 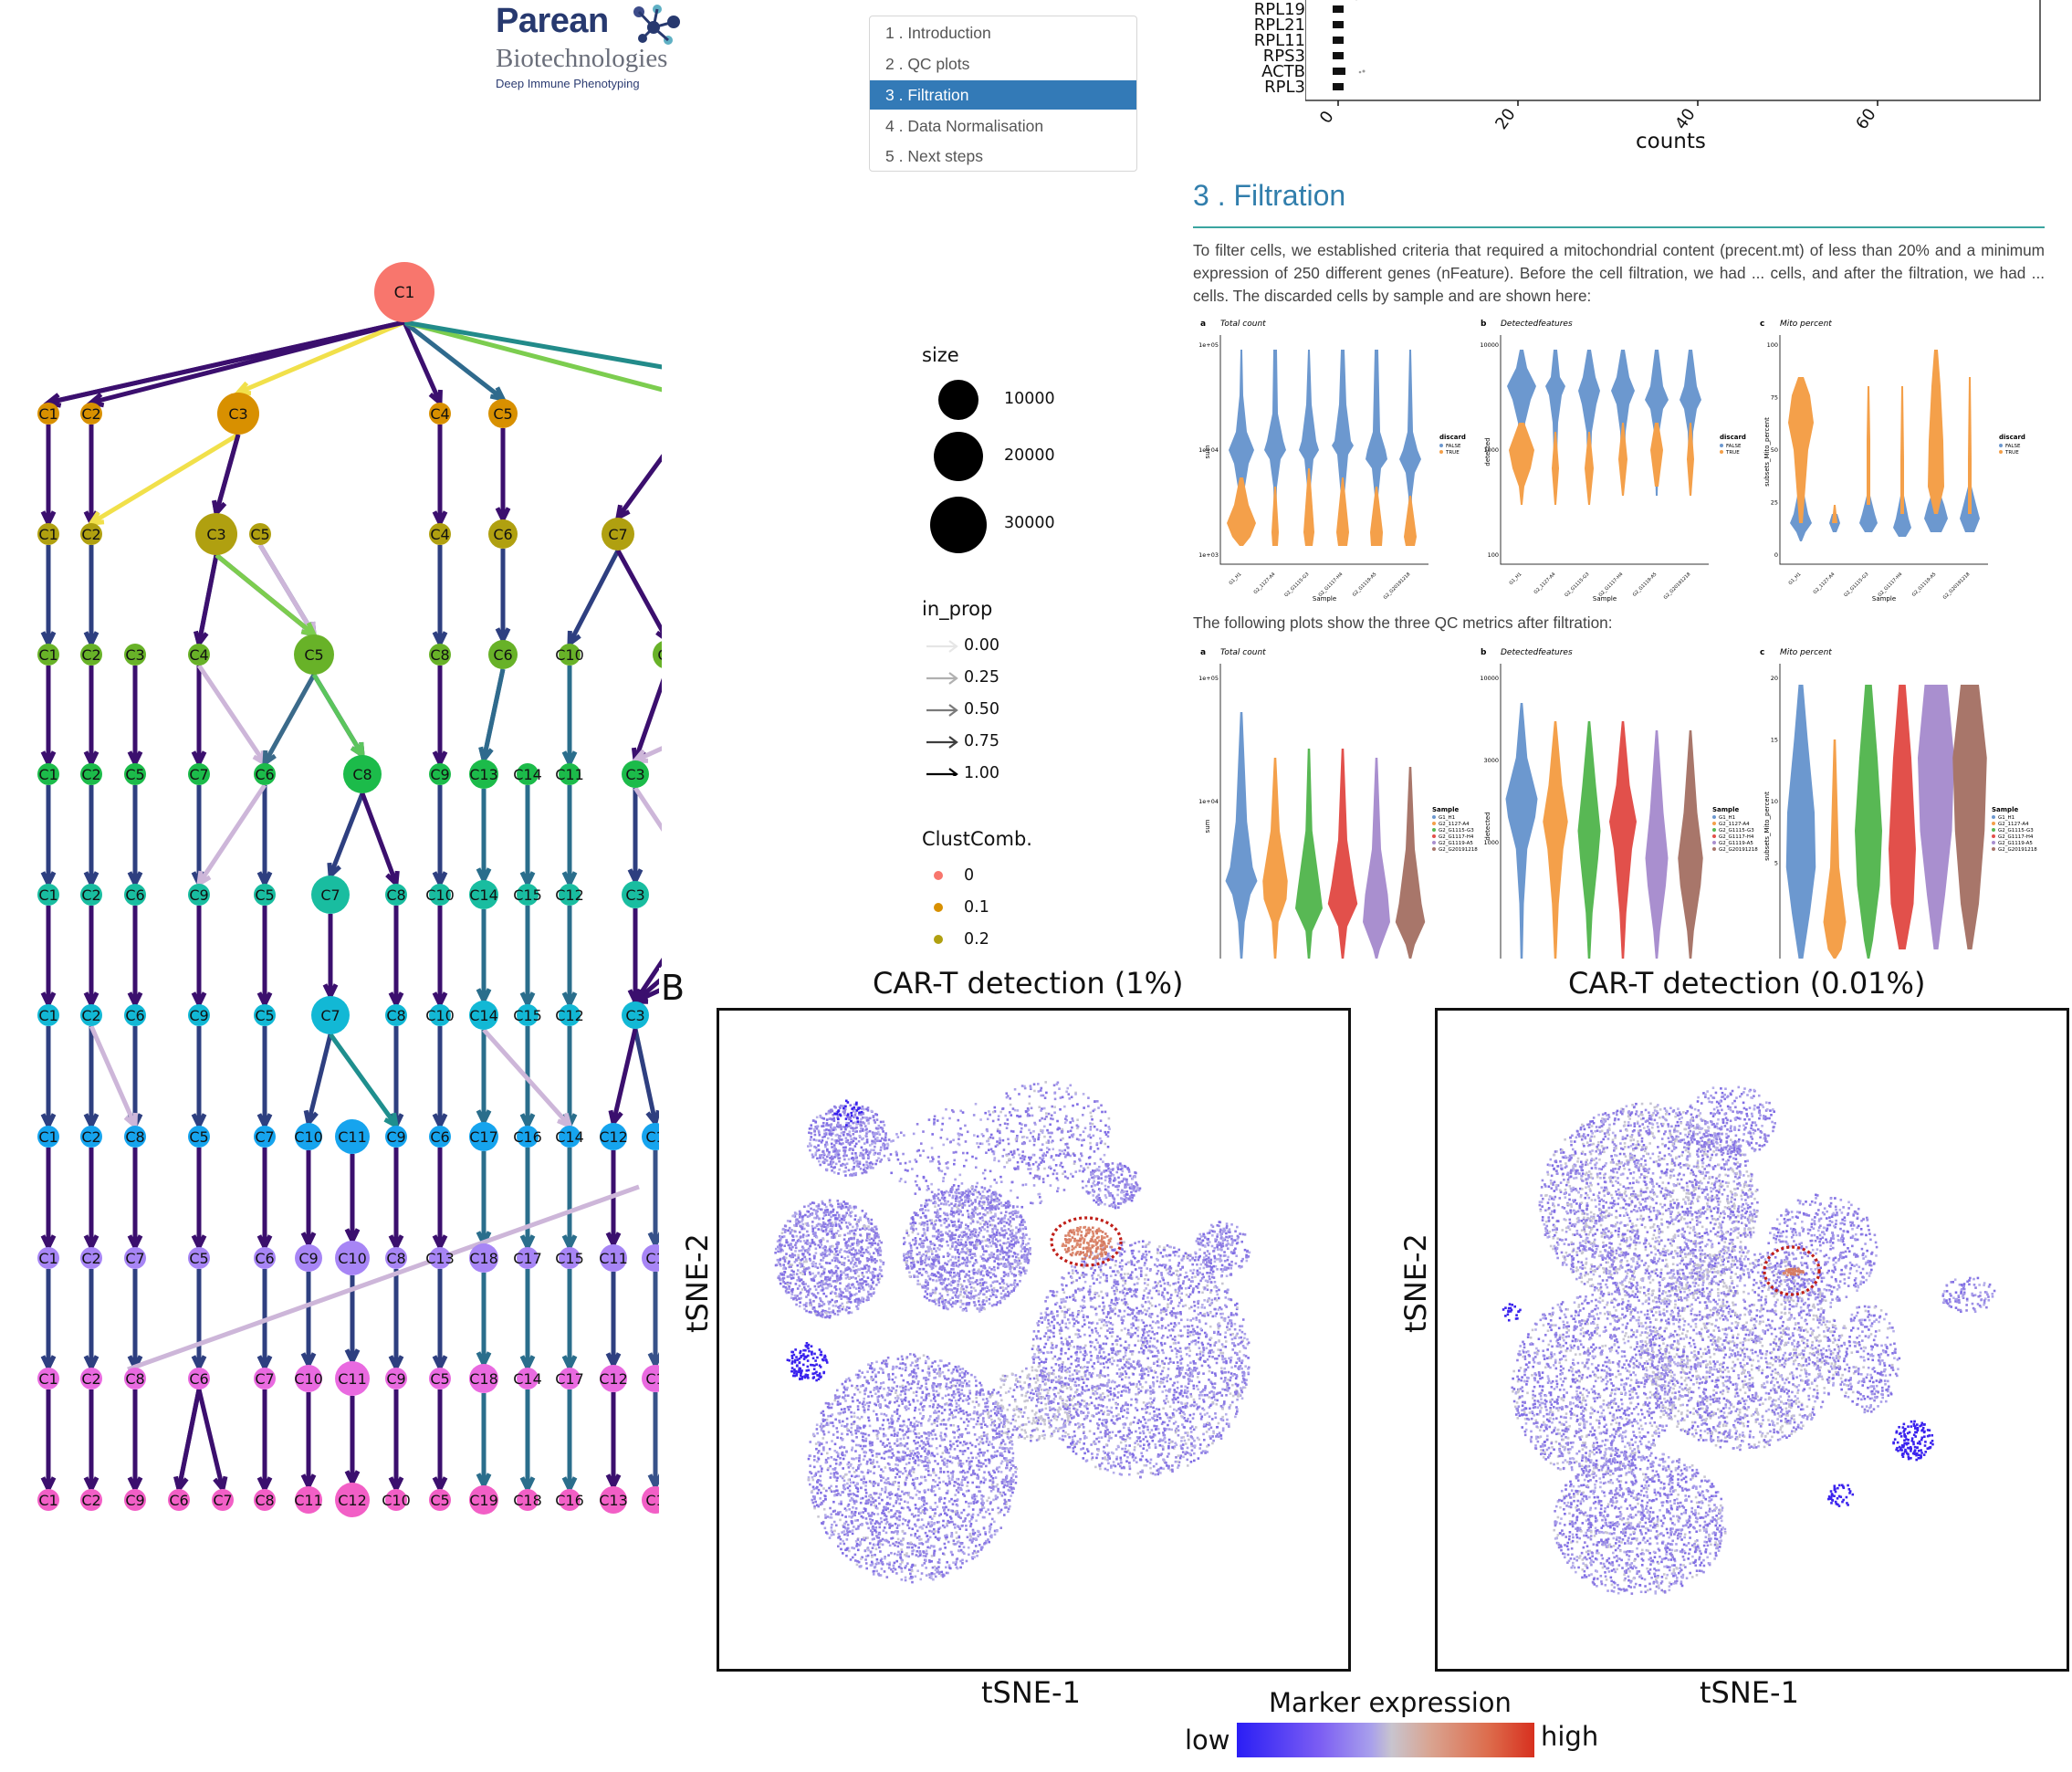 I want to click on cluster-label: C12, so click(x=614, y=1137).